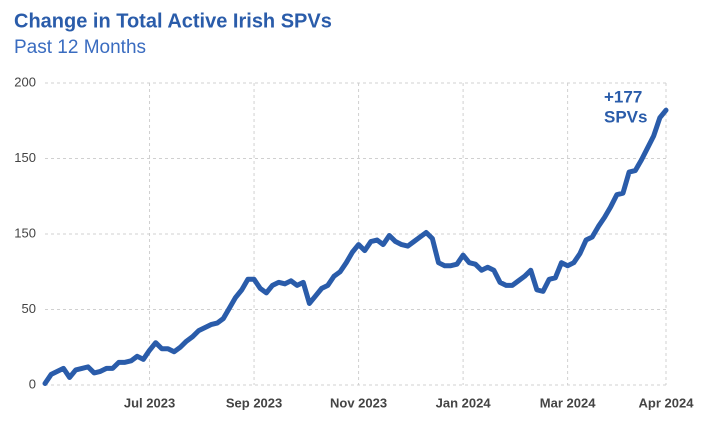 The width and height of the screenshot is (722, 423). Describe the element at coordinates (568, 402) in the screenshot. I see `x-tick-label: Mar 2024` at that location.